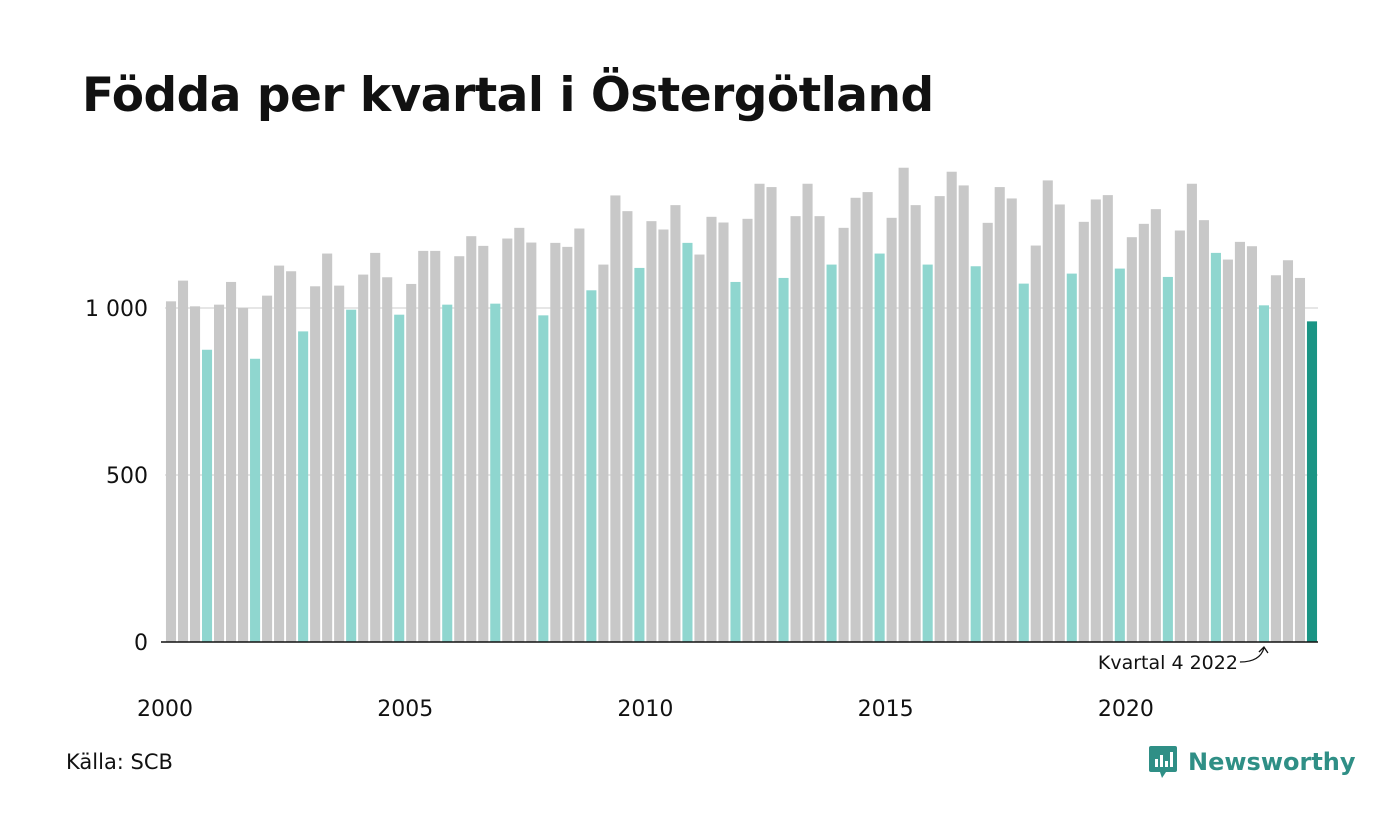  What do you see at coordinates (116, 309) in the screenshot?
I see `y-tick-label: 1 000` at bounding box center [116, 309].